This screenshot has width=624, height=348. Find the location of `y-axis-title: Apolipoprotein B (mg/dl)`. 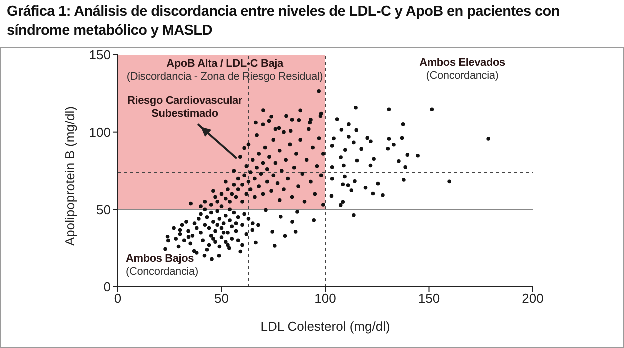

y-axis-title: Apolipoprotein B (mg/dl) is located at coordinates (70, 176).